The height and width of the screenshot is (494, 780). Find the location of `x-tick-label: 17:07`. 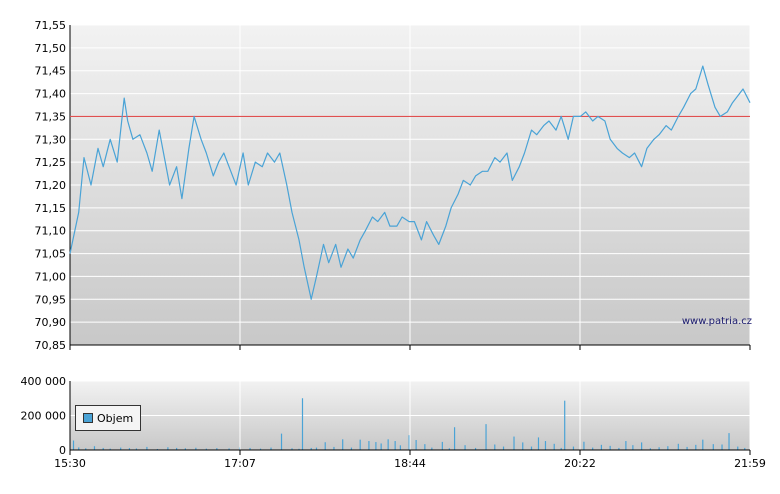

x-tick-label: 17:07 is located at coordinates (240, 463).